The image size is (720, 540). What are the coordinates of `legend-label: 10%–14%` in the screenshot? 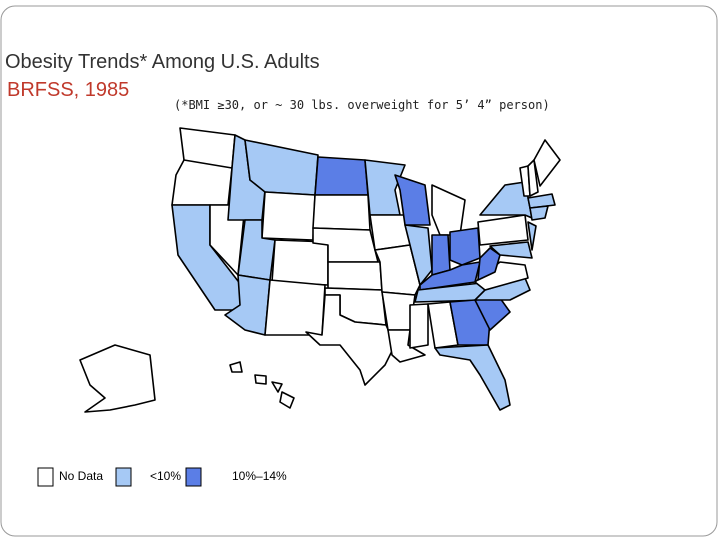 It's located at (259, 476).